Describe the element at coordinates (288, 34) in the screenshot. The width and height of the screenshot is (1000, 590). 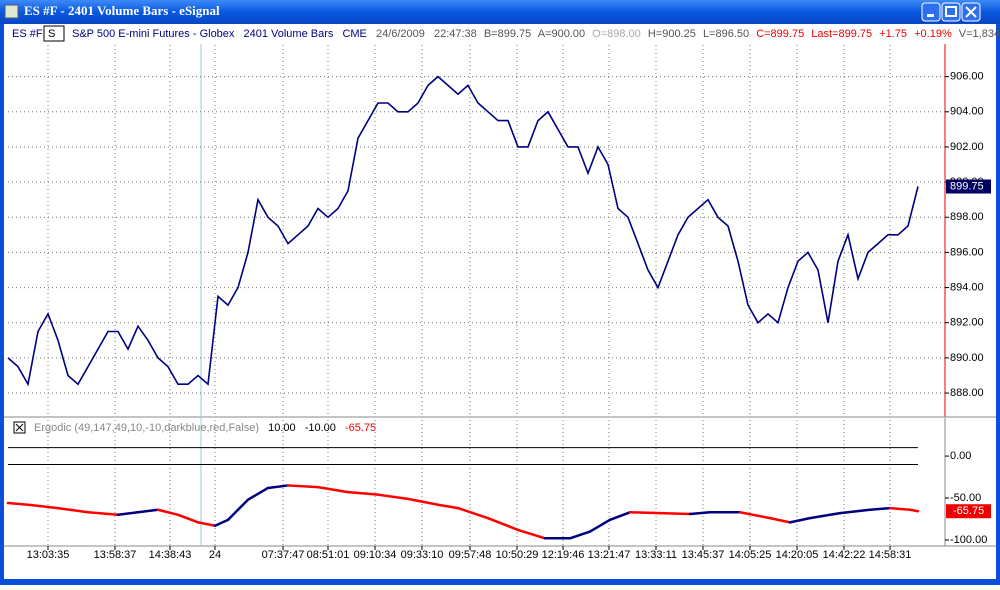
I see `interval: 2401 Volume Bars` at that location.